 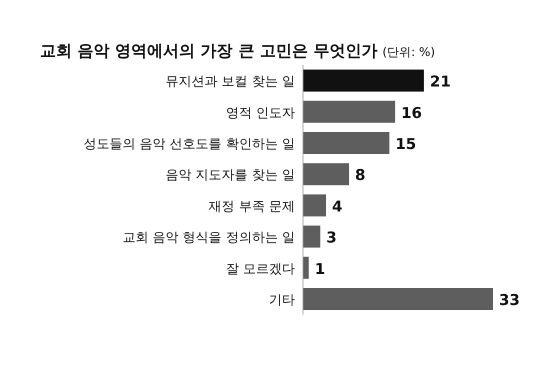 What do you see at coordinates (282, 300) in the screenshot?
I see `y-tick-label: 기타` at bounding box center [282, 300].